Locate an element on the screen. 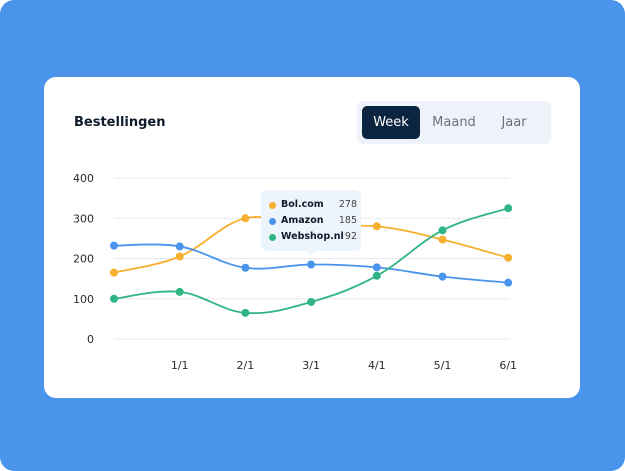  y-tick-label: 100 is located at coordinates (83, 299).